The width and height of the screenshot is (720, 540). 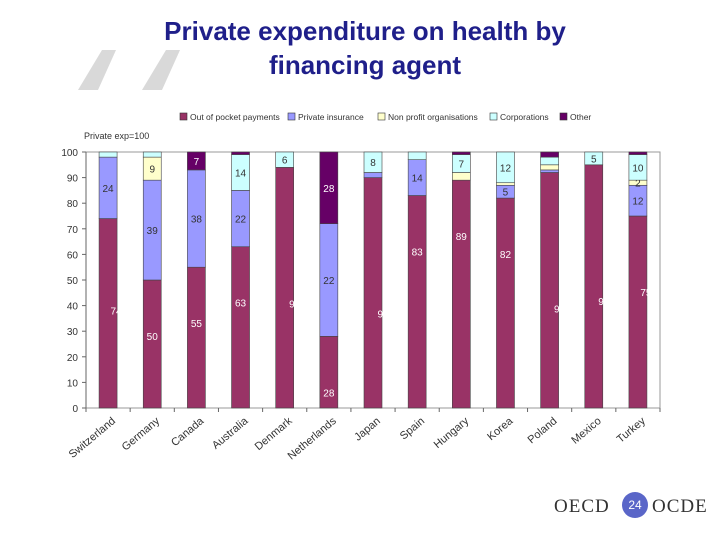 What do you see at coordinates (632, 430) in the screenshot?
I see `x-category-label: Turkey` at bounding box center [632, 430].